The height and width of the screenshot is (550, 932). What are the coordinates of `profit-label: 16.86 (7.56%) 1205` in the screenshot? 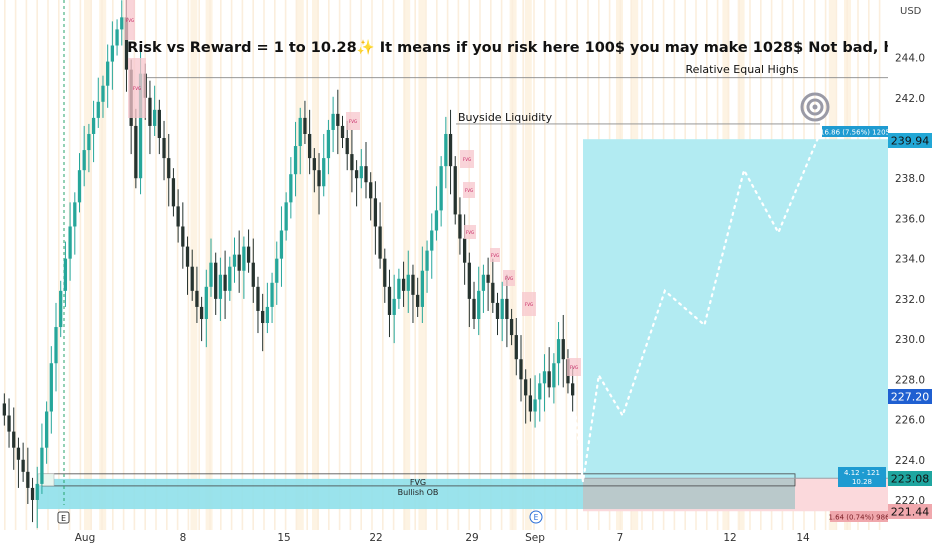 It's located at (855, 133).